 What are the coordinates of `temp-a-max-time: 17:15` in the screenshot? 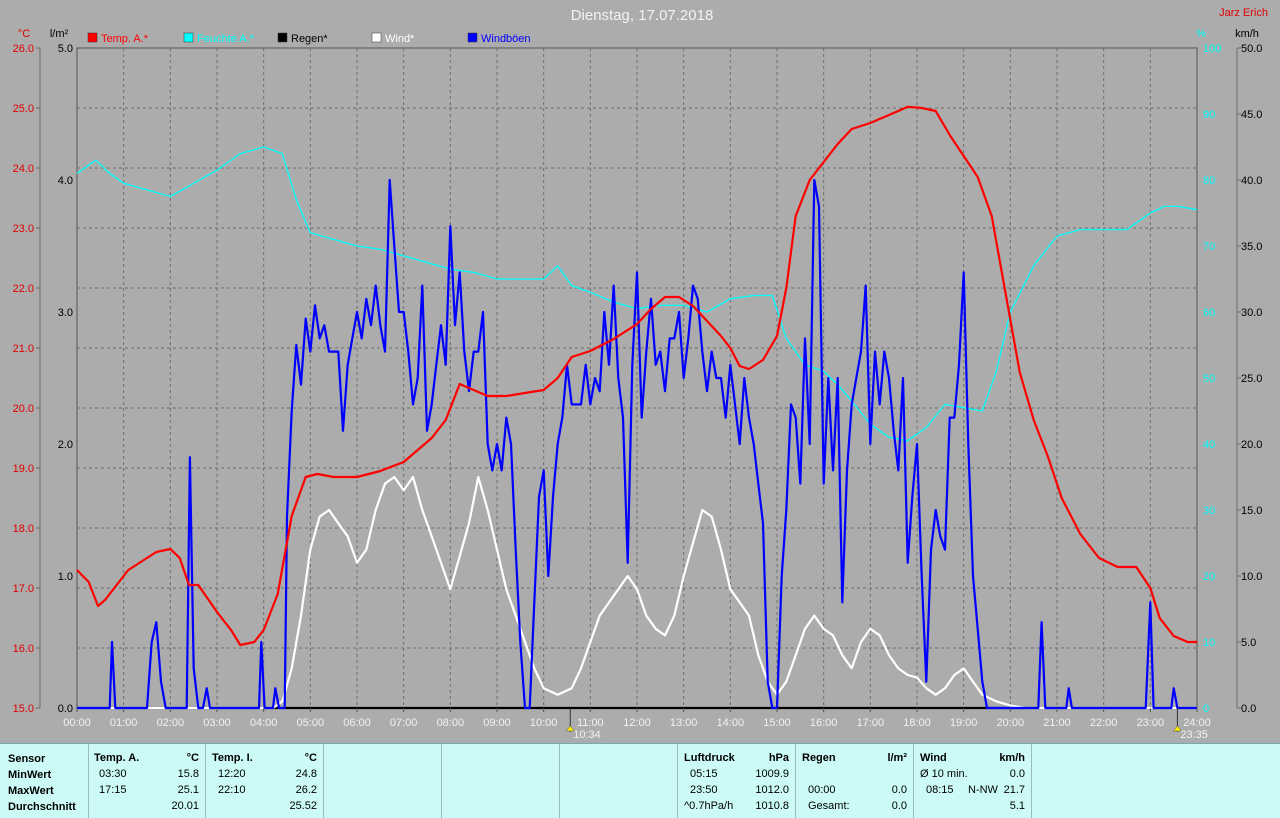 It's located at (113, 790).